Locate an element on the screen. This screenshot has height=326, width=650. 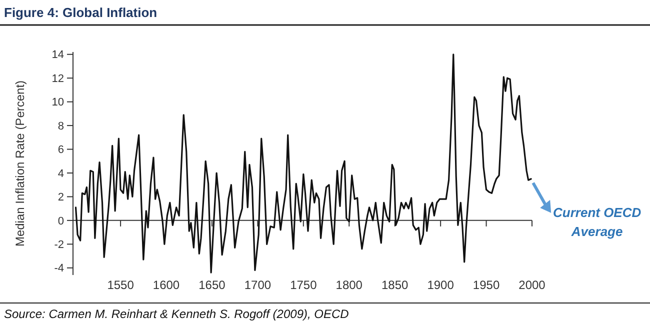
x-tick-label: 1600 is located at coordinates (166, 285).